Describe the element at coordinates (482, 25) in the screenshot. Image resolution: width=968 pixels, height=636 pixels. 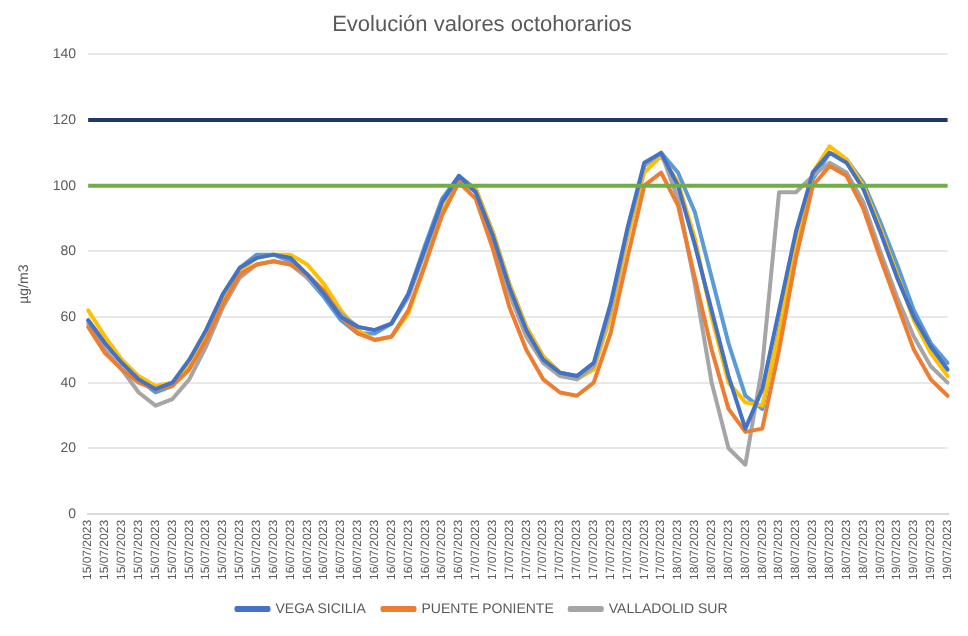
I see `chart-title: Evolución valores octohorarios` at that location.